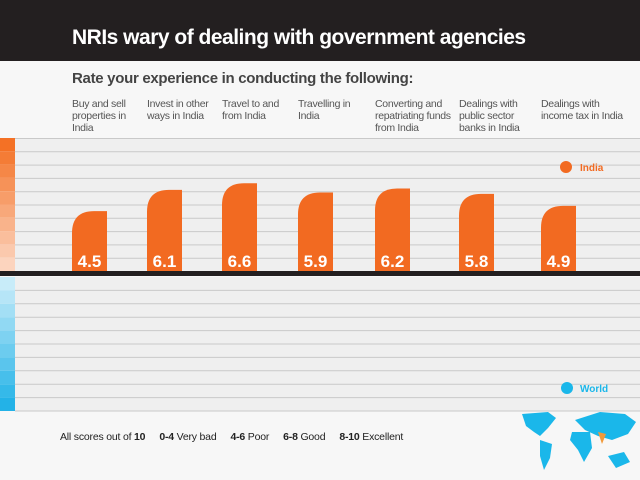 The height and width of the screenshot is (480, 640). Describe the element at coordinates (592, 168) in the screenshot. I see `legend-india-label: India` at that location.